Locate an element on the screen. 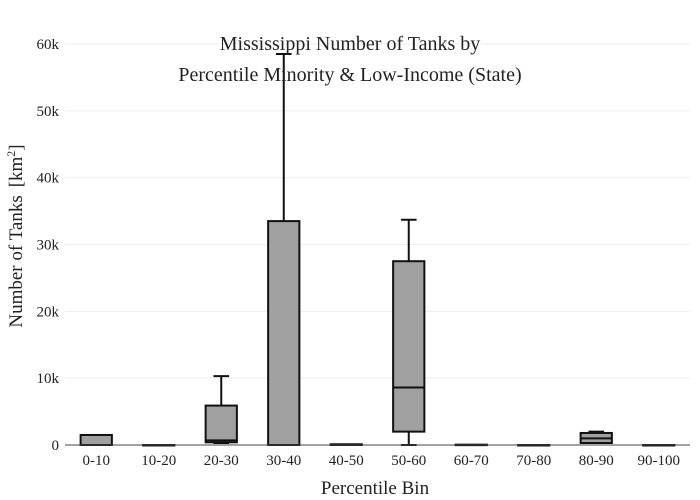 This screenshot has width=700, height=500. x-tick-label: 90-100 is located at coordinates (659, 461).